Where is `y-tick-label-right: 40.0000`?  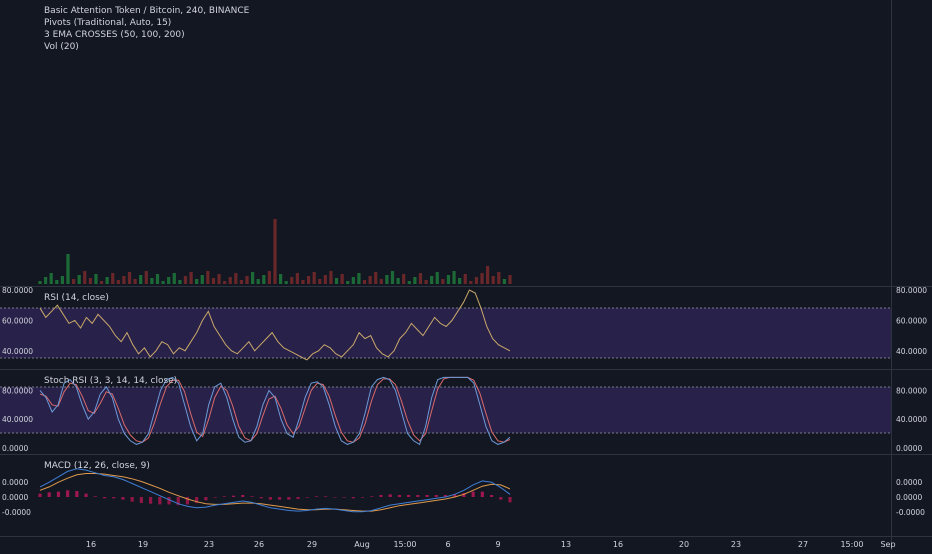 y-tick-label-right: 40.0000 is located at coordinates (911, 351).